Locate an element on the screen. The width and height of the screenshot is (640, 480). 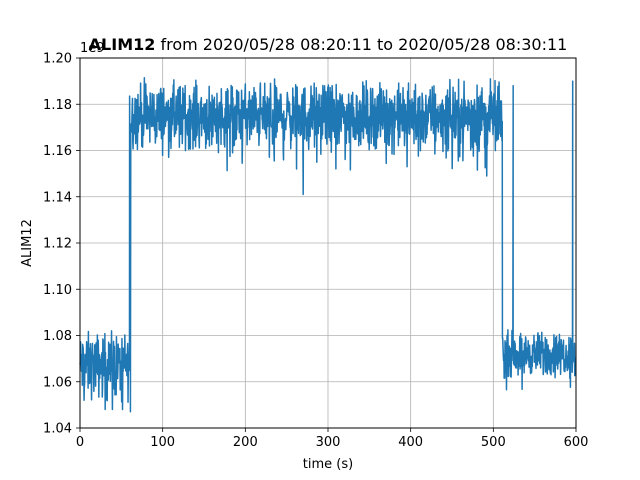
x-tick-label: 0 is located at coordinates (80, 442).